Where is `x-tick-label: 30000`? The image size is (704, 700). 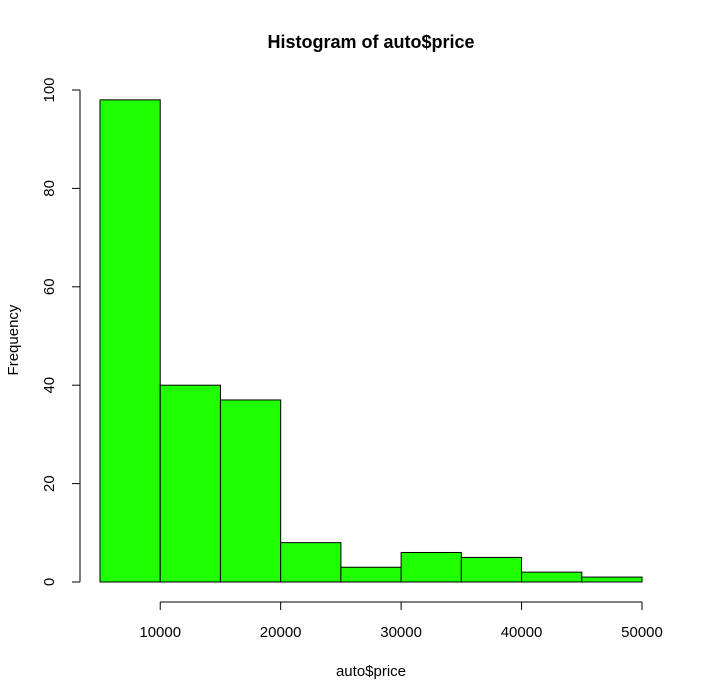
x-tick-label: 30000 is located at coordinates (401, 632).